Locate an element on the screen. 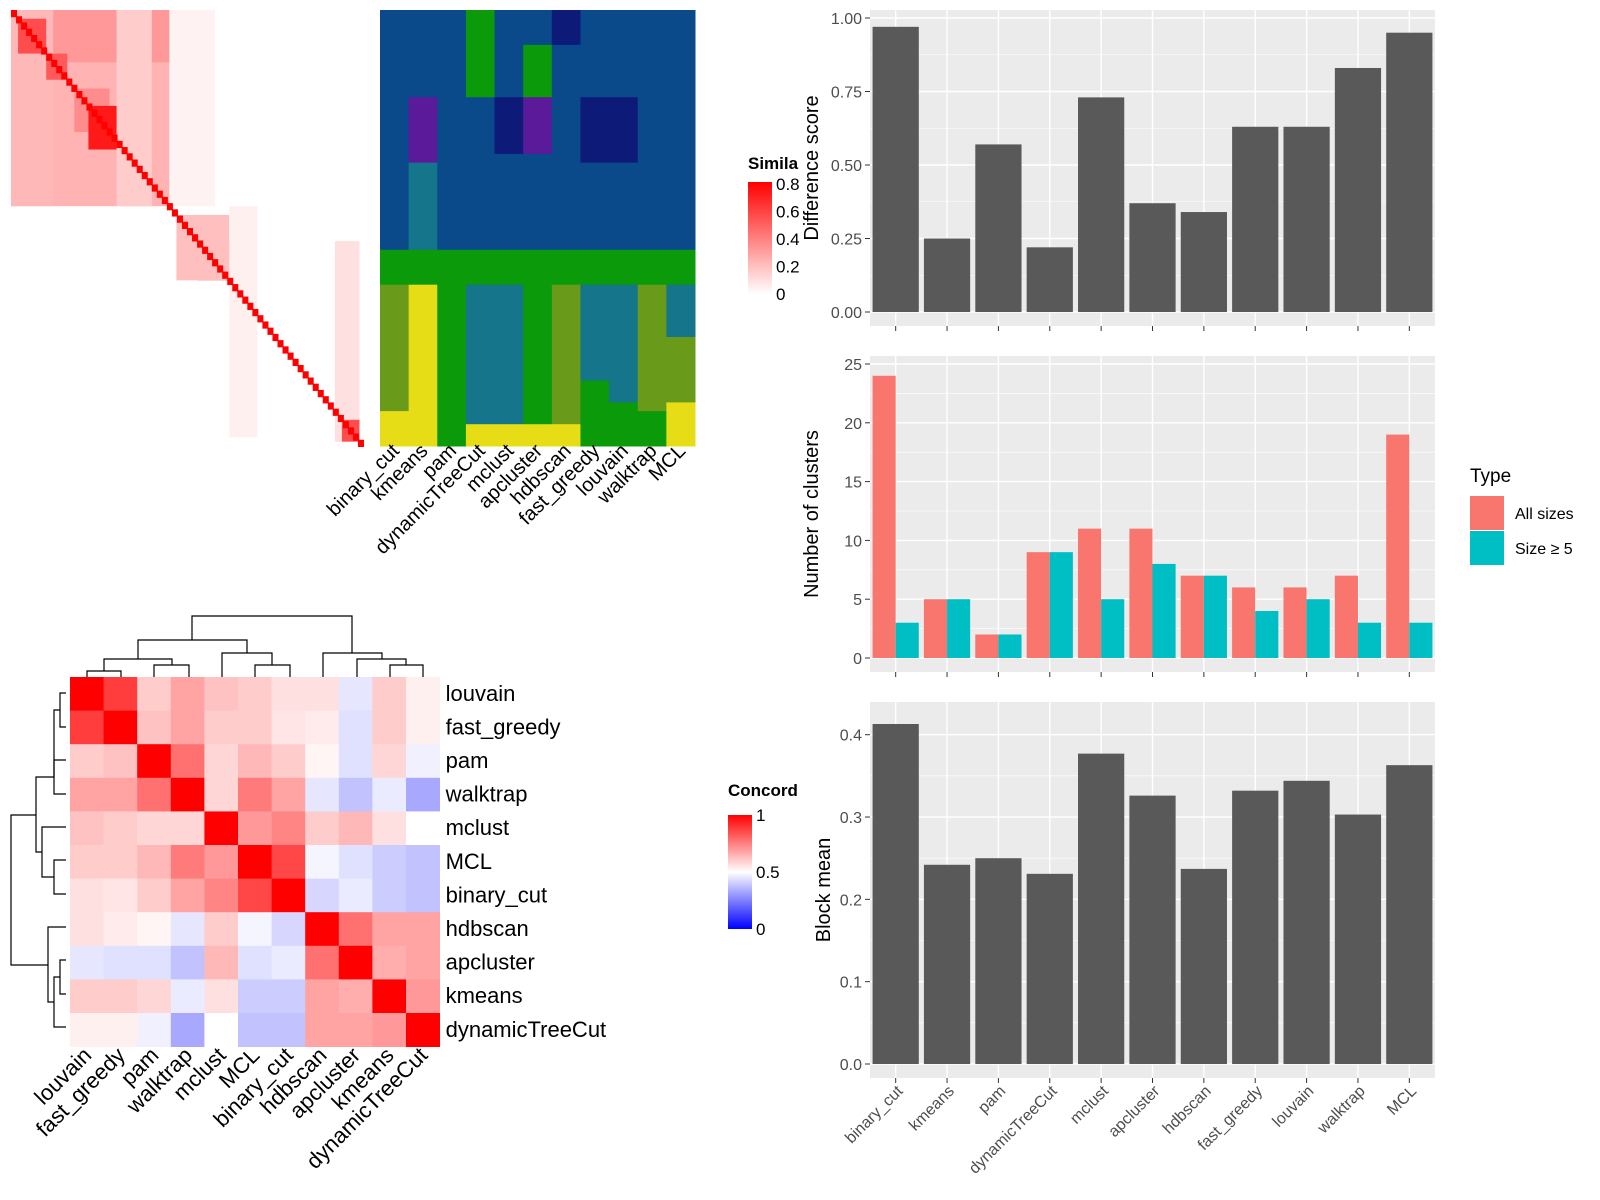  concordance-row-label: mclust is located at coordinates (478, 827).